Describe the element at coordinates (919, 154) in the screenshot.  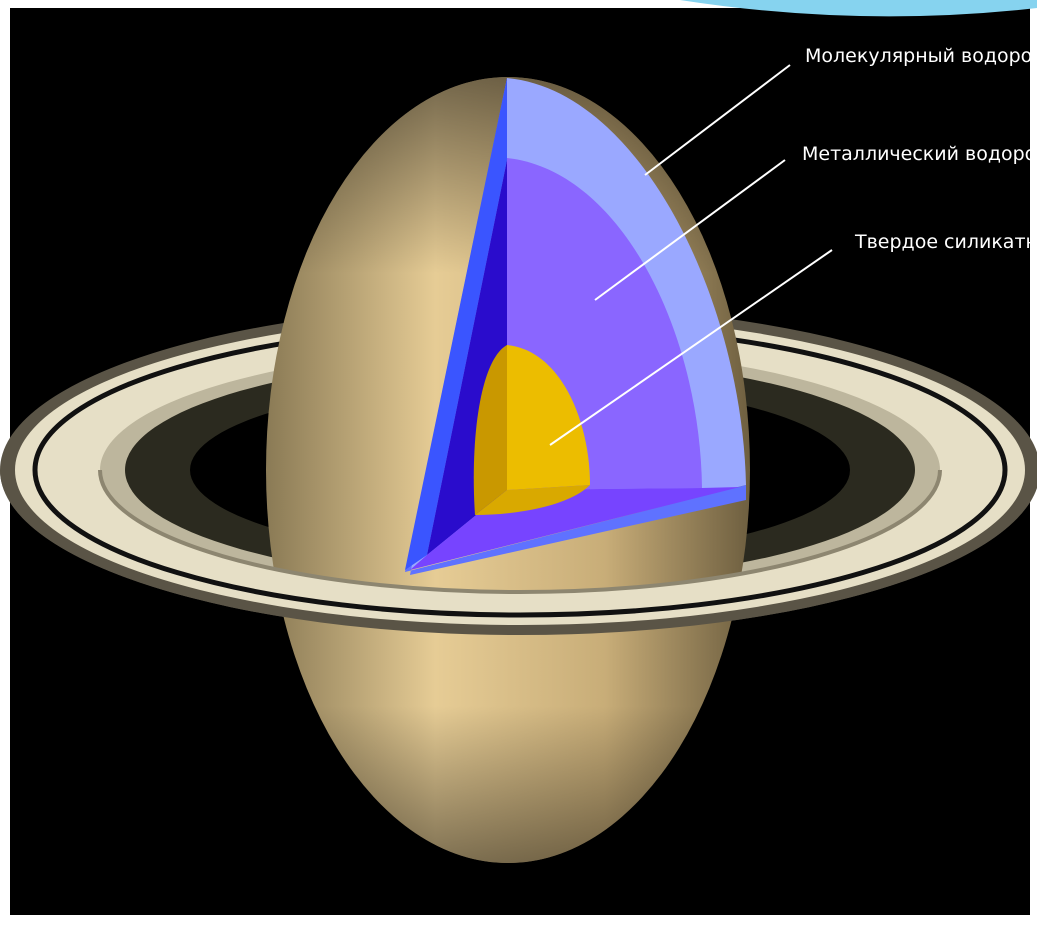
I see `label: Металлический водород и` at that location.